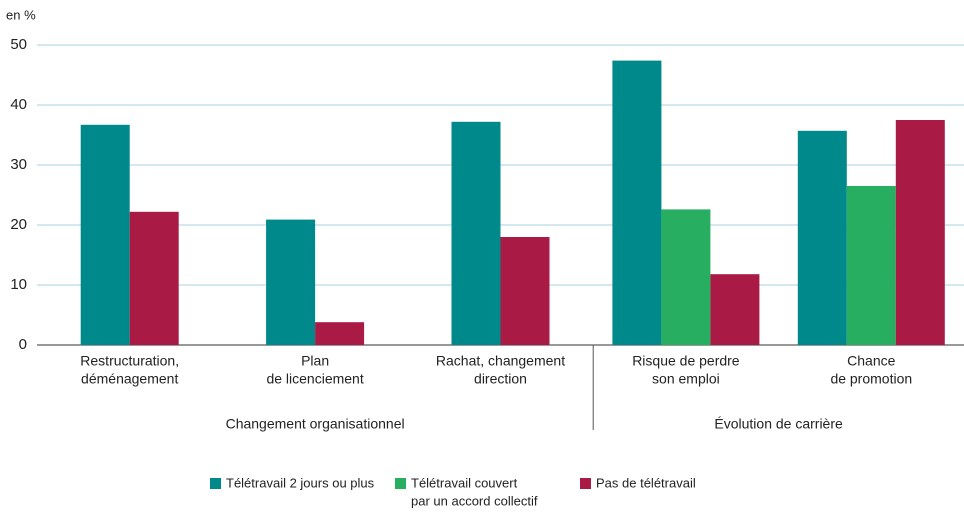 The height and width of the screenshot is (513, 964). Describe the element at coordinates (464, 482) in the screenshot. I see `legend-label: Télétravail couvert` at that location.